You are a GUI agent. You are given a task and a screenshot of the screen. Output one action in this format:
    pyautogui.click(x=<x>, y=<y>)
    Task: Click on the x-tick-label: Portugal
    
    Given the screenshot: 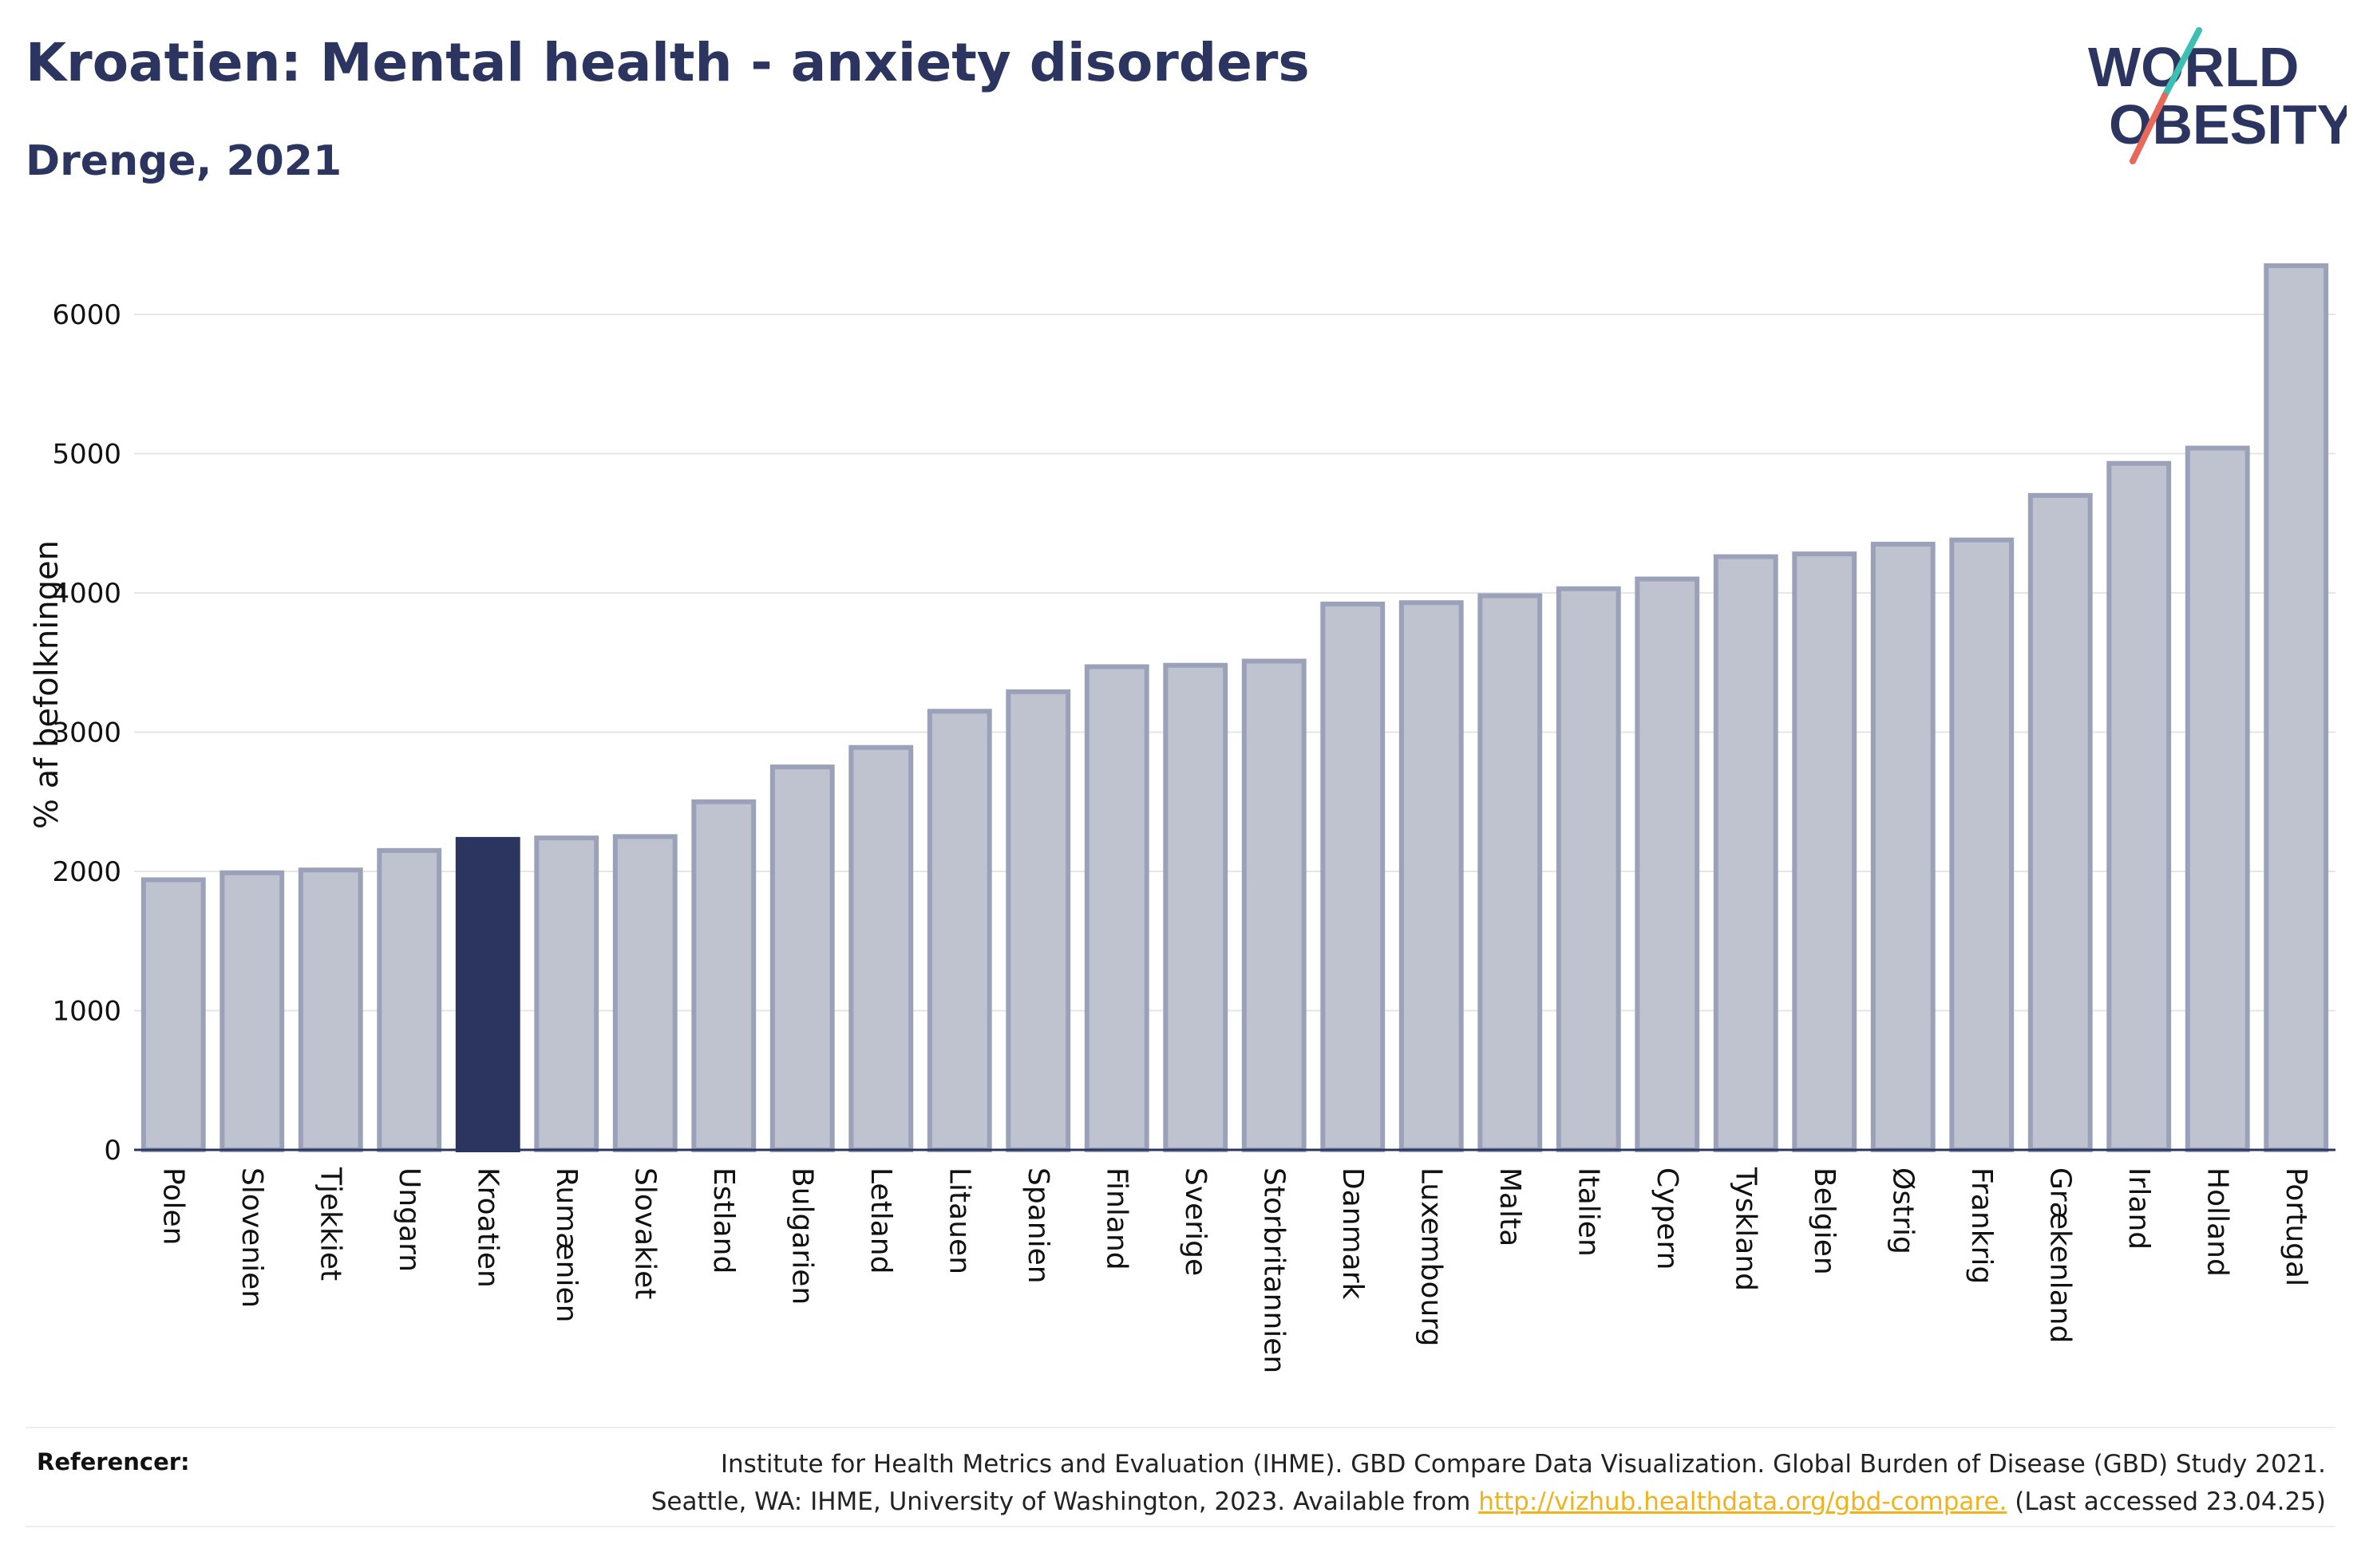 What is the action you would take?
    pyautogui.click(x=2296, y=1226)
    